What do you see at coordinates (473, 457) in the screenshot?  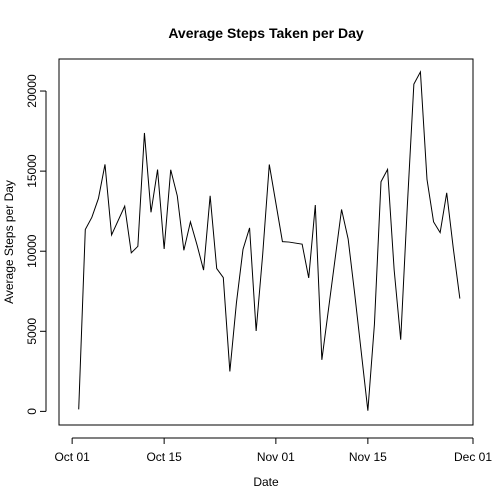 I see `x-tick-label: Dec 01` at bounding box center [473, 457].